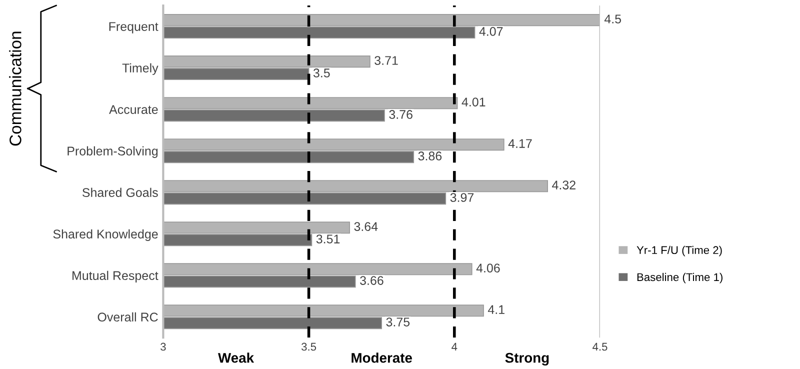 This screenshot has width=800, height=369. Describe the element at coordinates (382, 357) in the screenshot. I see `text: Moderate` at that location.